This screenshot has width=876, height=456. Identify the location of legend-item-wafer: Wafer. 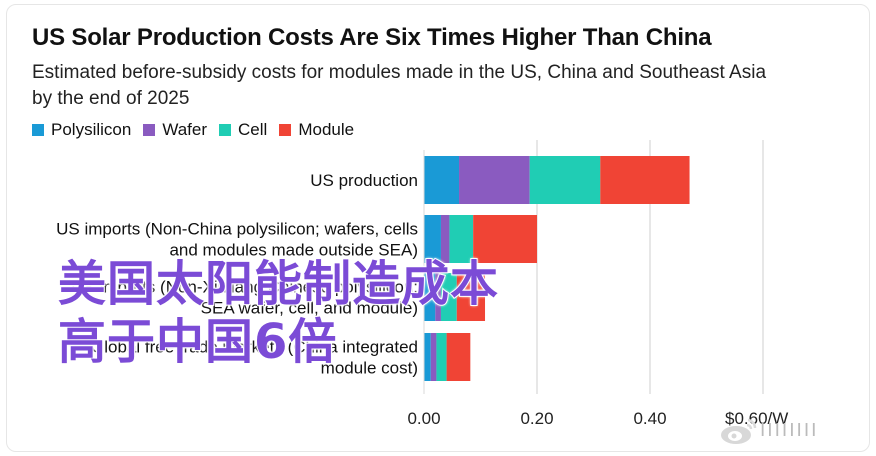
(175, 130).